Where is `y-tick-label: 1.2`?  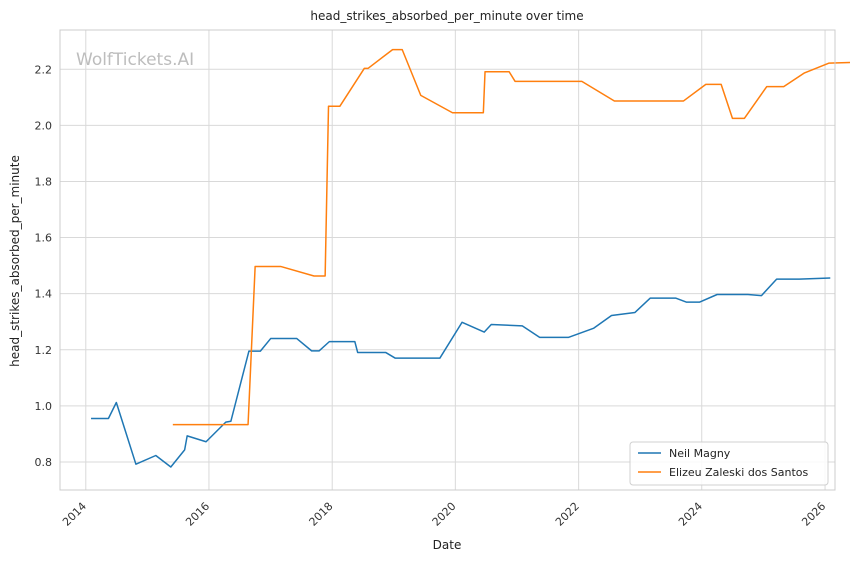
y-tick-label: 1.2 is located at coordinates (44, 350).